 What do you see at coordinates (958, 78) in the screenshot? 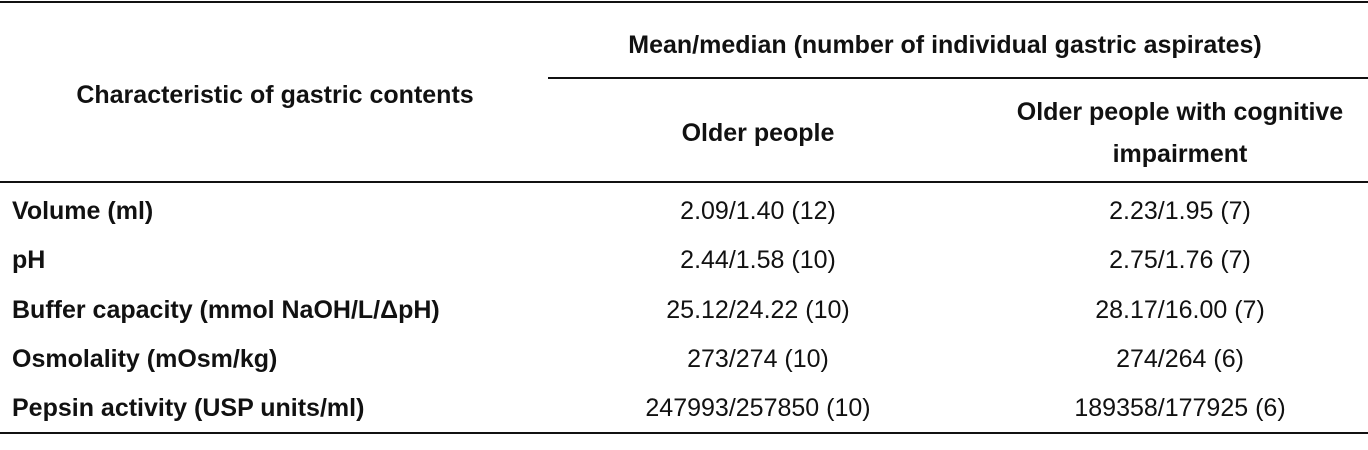
I see `group-rule` at bounding box center [958, 78].